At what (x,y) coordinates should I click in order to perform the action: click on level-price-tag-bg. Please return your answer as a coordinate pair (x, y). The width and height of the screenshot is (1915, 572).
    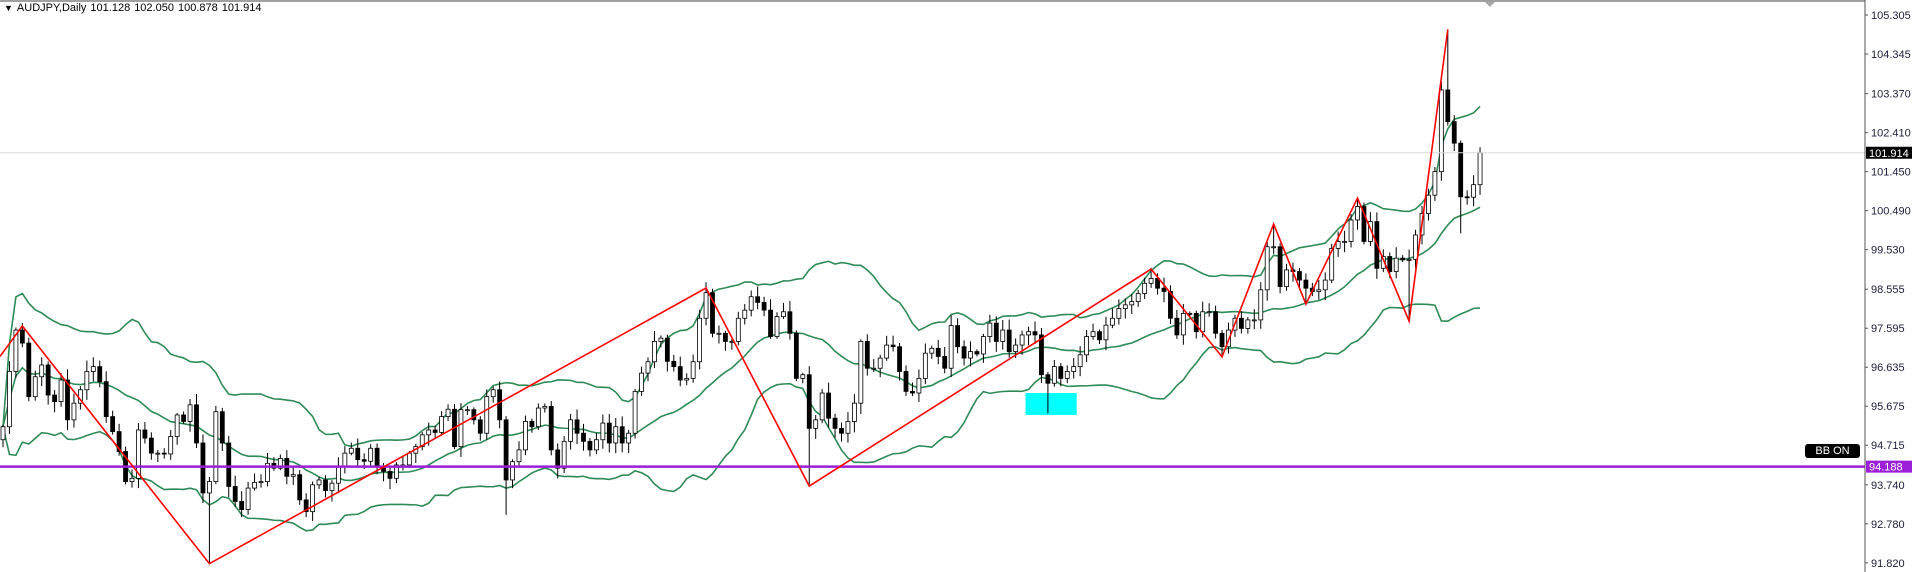
    Looking at the image, I should click on (1889, 466).